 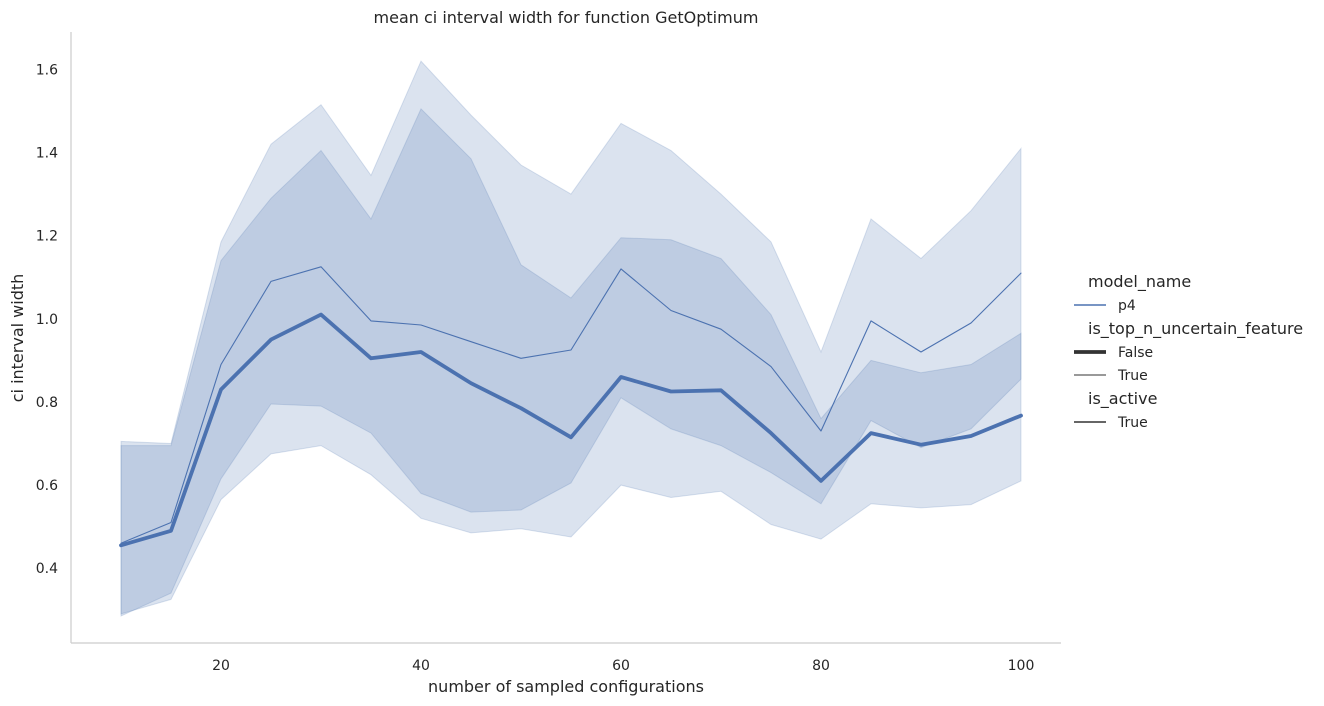 What do you see at coordinates (1021, 666) in the screenshot?
I see `x-tick-label: 100` at bounding box center [1021, 666].